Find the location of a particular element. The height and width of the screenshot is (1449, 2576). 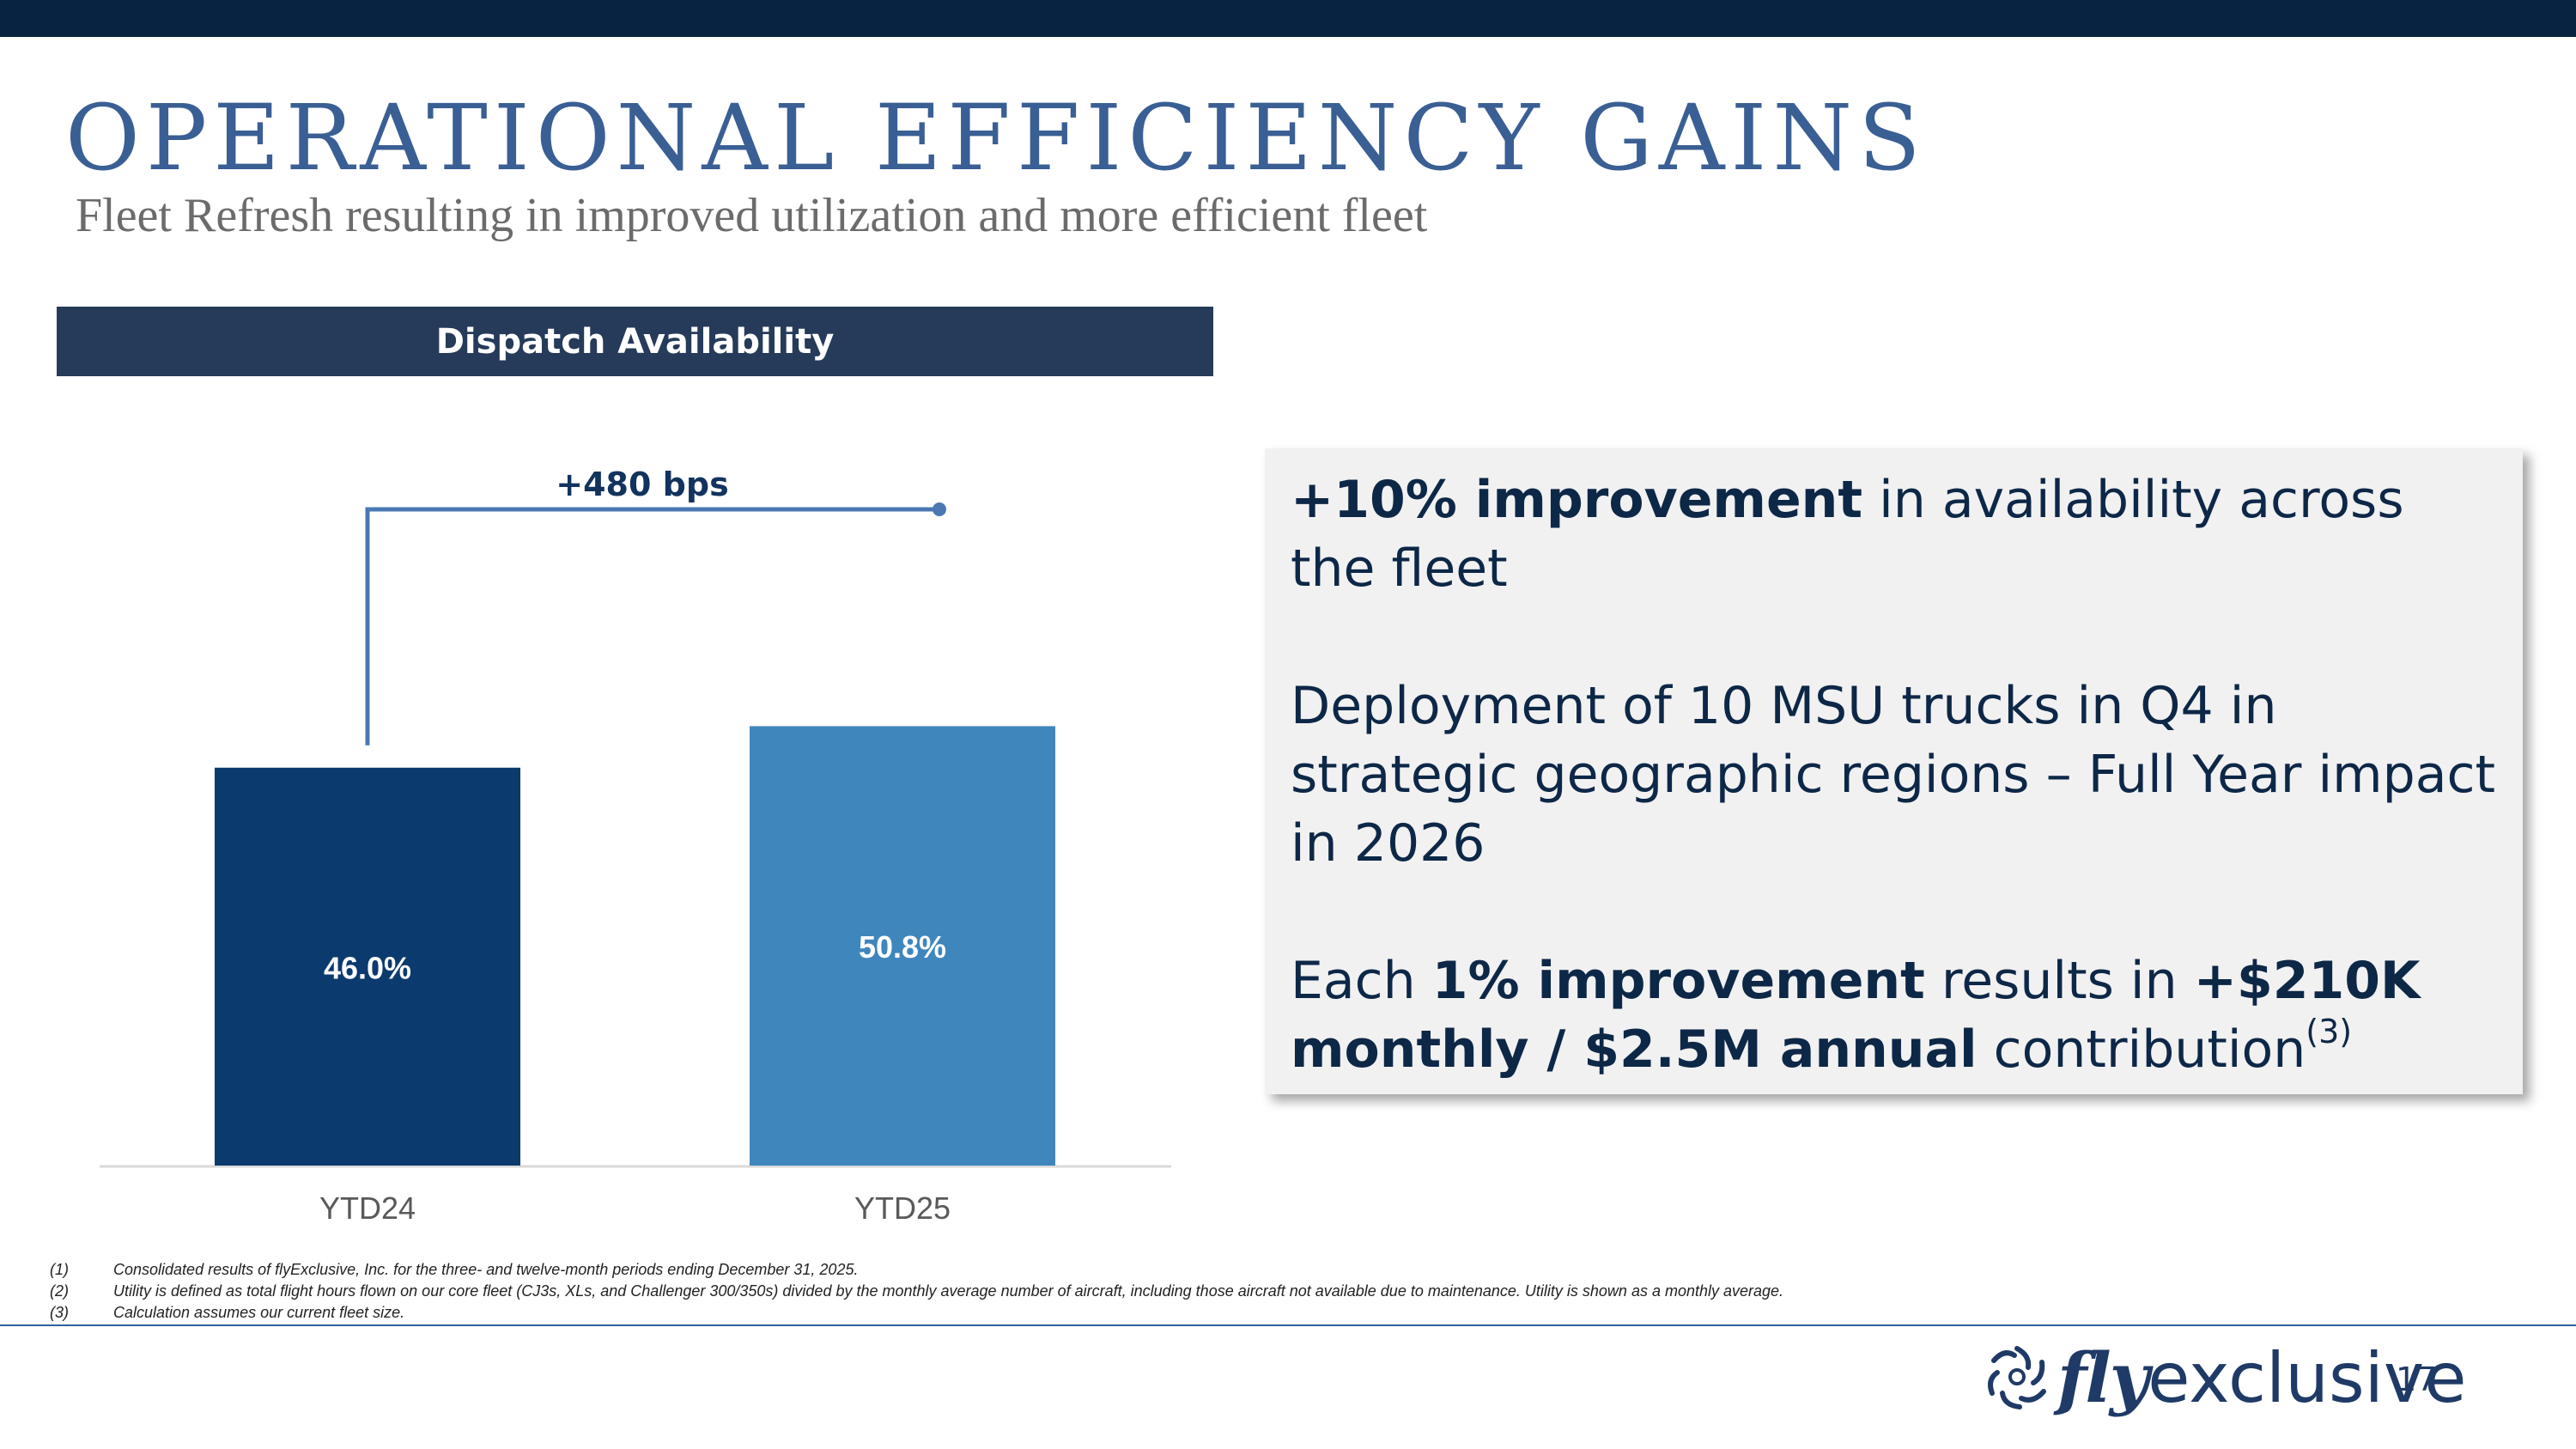

info-text: in availability across the fleet is located at coordinates (1848, 534).